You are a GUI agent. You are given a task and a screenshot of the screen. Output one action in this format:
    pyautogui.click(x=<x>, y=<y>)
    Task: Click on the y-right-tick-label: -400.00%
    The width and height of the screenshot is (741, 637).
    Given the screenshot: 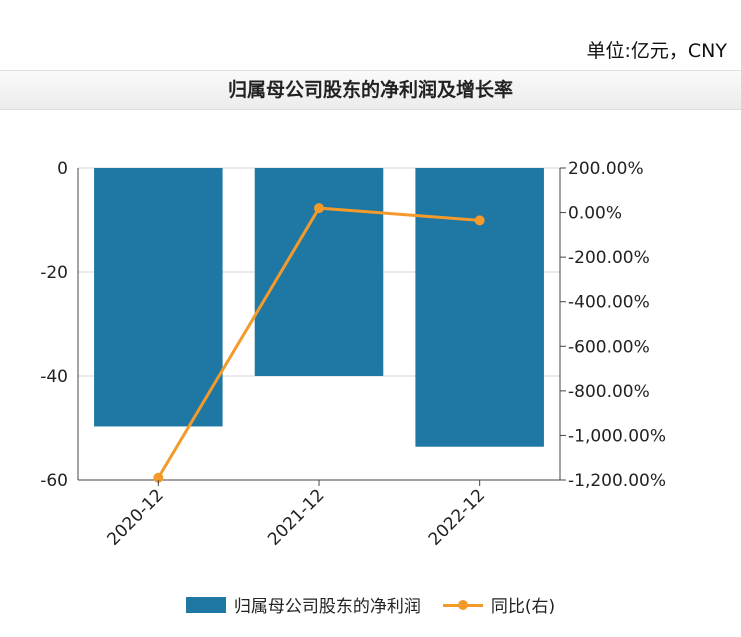 What is the action you would take?
    pyautogui.click(x=609, y=303)
    